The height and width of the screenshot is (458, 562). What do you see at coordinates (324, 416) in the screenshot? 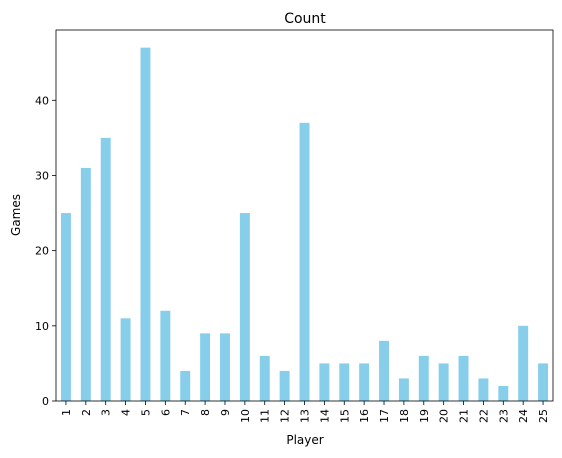
I see `x-tick-label: 14` at bounding box center [324, 416].